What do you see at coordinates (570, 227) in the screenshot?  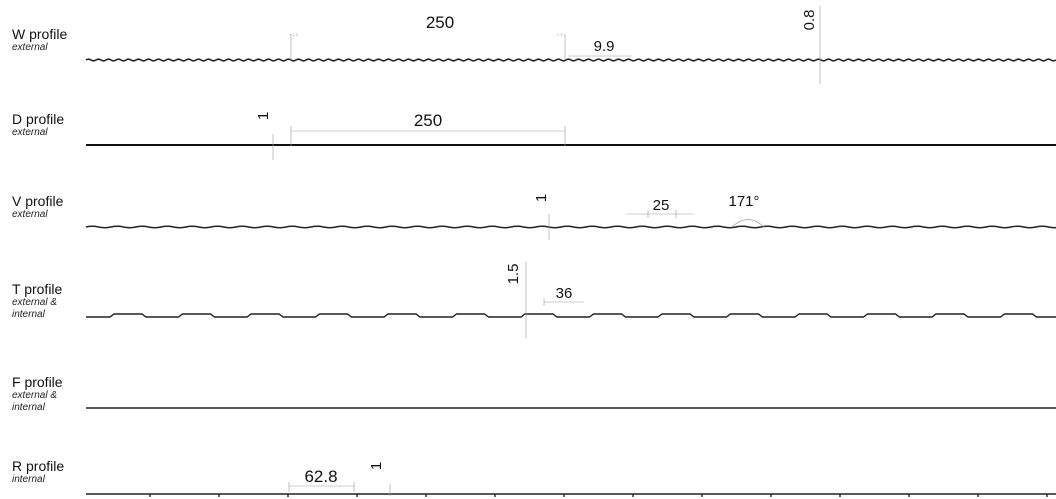 I see `v-profile-line` at bounding box center [570, 227].